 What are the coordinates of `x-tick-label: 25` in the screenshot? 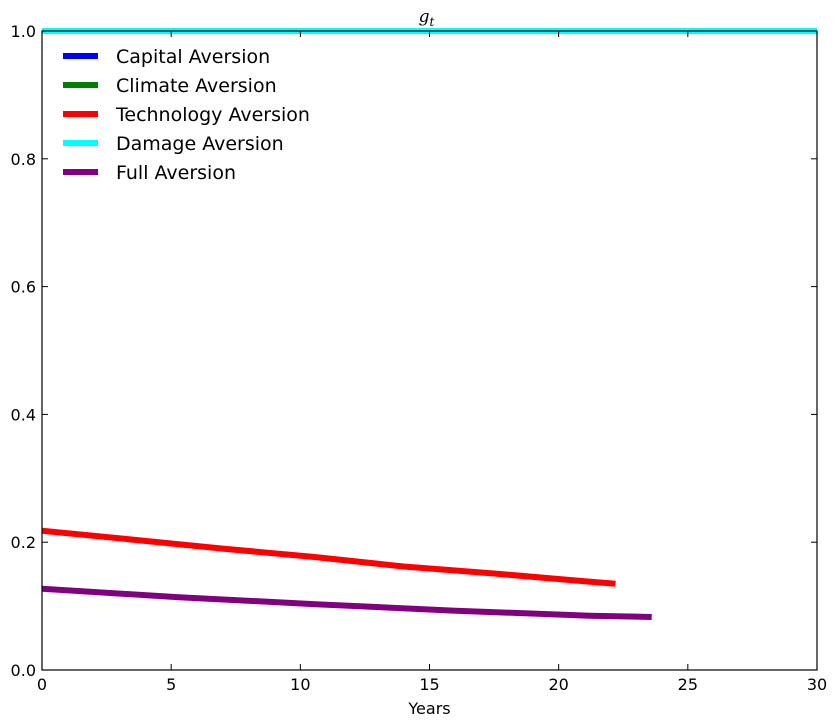 It's located at (688, 684).